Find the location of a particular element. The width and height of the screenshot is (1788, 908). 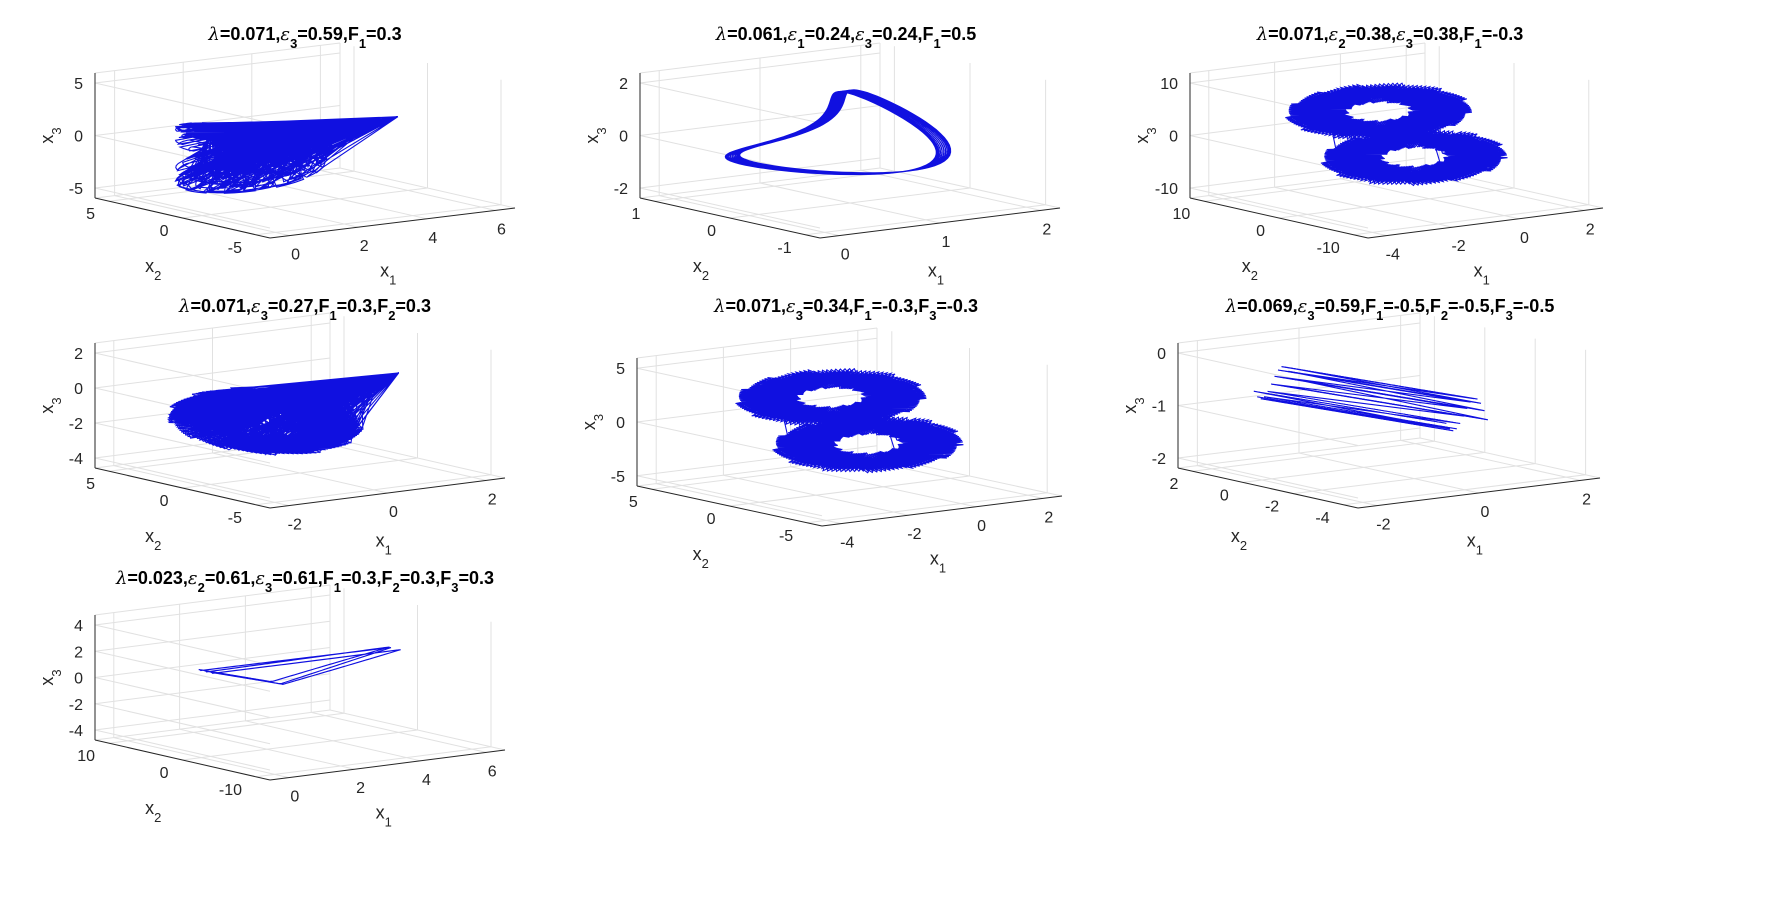

x2-tick-label: -2 is located at coordinates (1272, 507).